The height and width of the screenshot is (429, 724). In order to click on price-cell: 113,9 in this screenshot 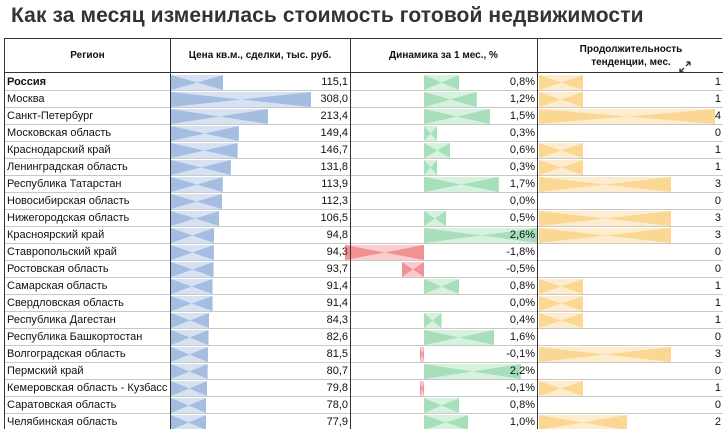, I will do `click(334, 184)`.